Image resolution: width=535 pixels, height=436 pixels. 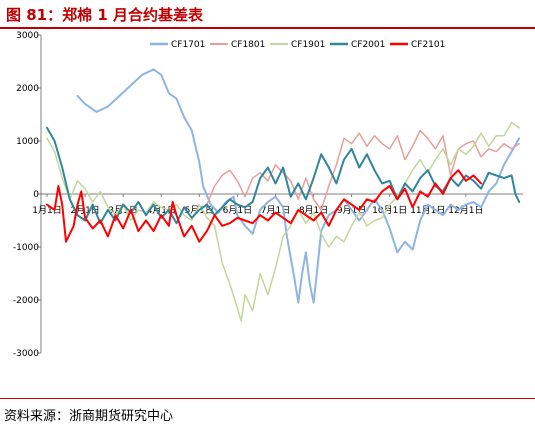 What do you see at coordinates (26, 248) in the screenshot?
I see `y-tick-label: -1000` at bounding box center [26, 248].